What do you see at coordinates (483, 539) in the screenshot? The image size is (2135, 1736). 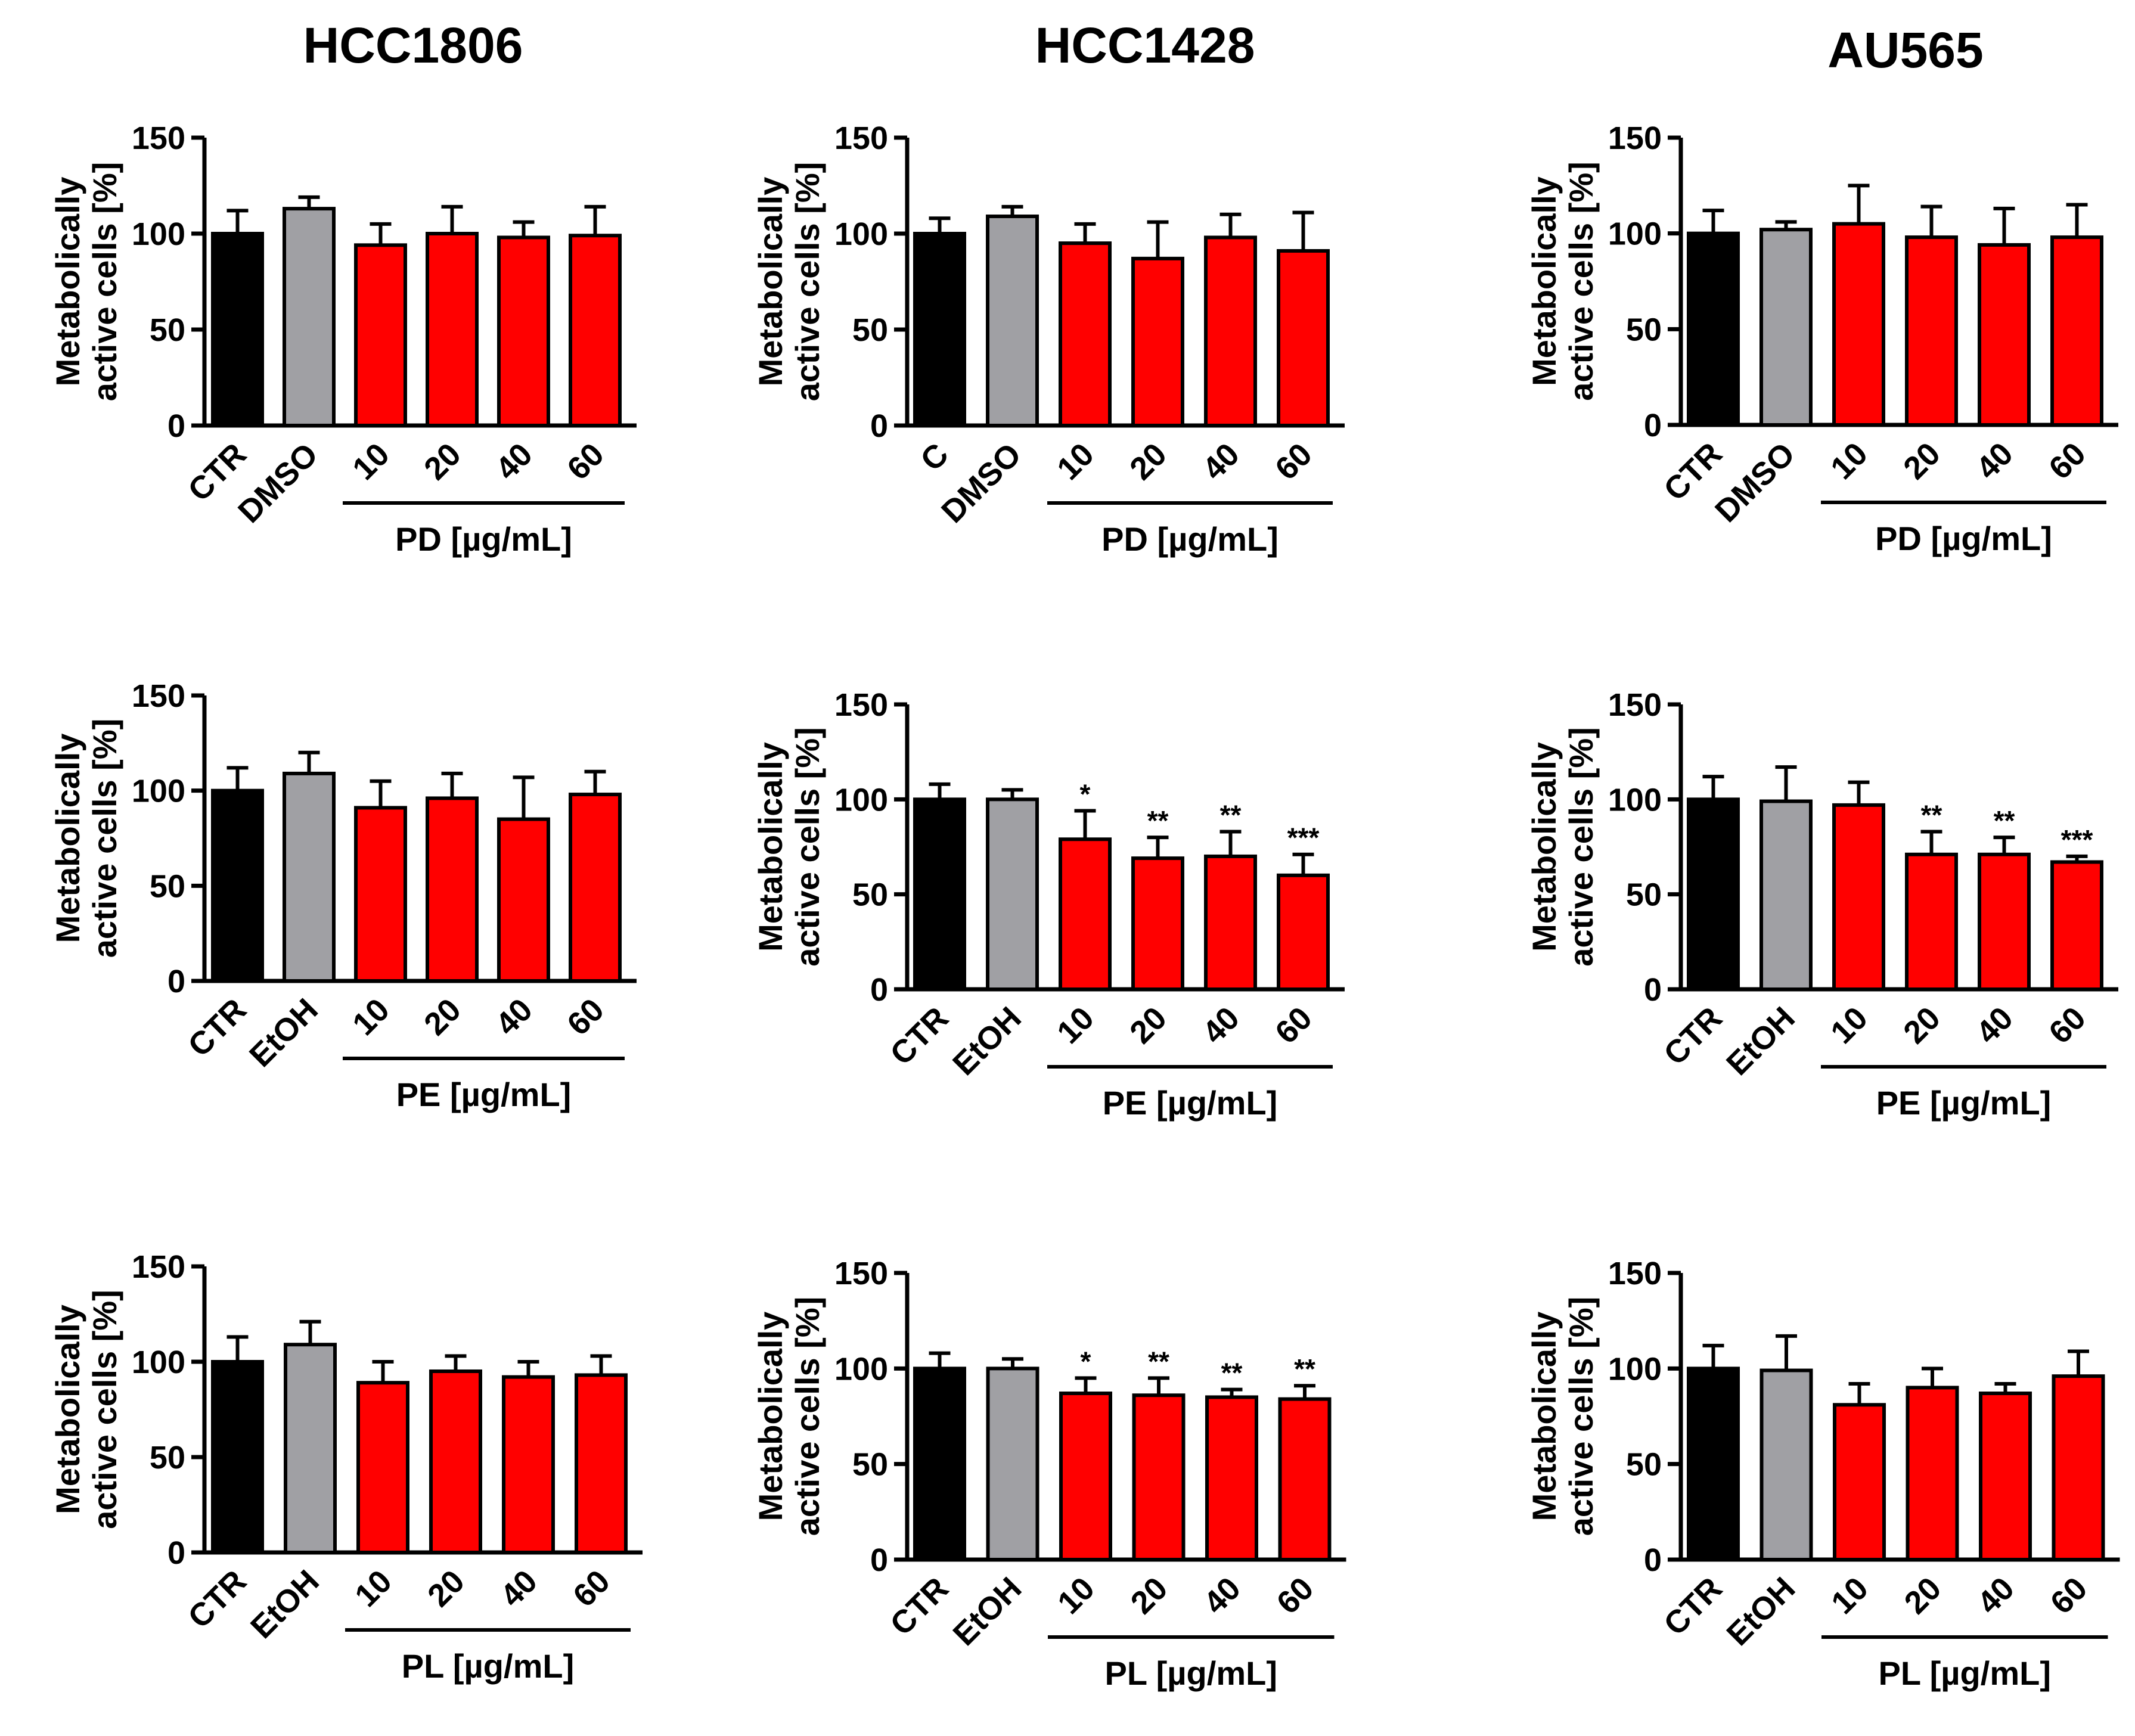 I see `group-label: PD [µg/mL]` at bounding box center [483, 539].